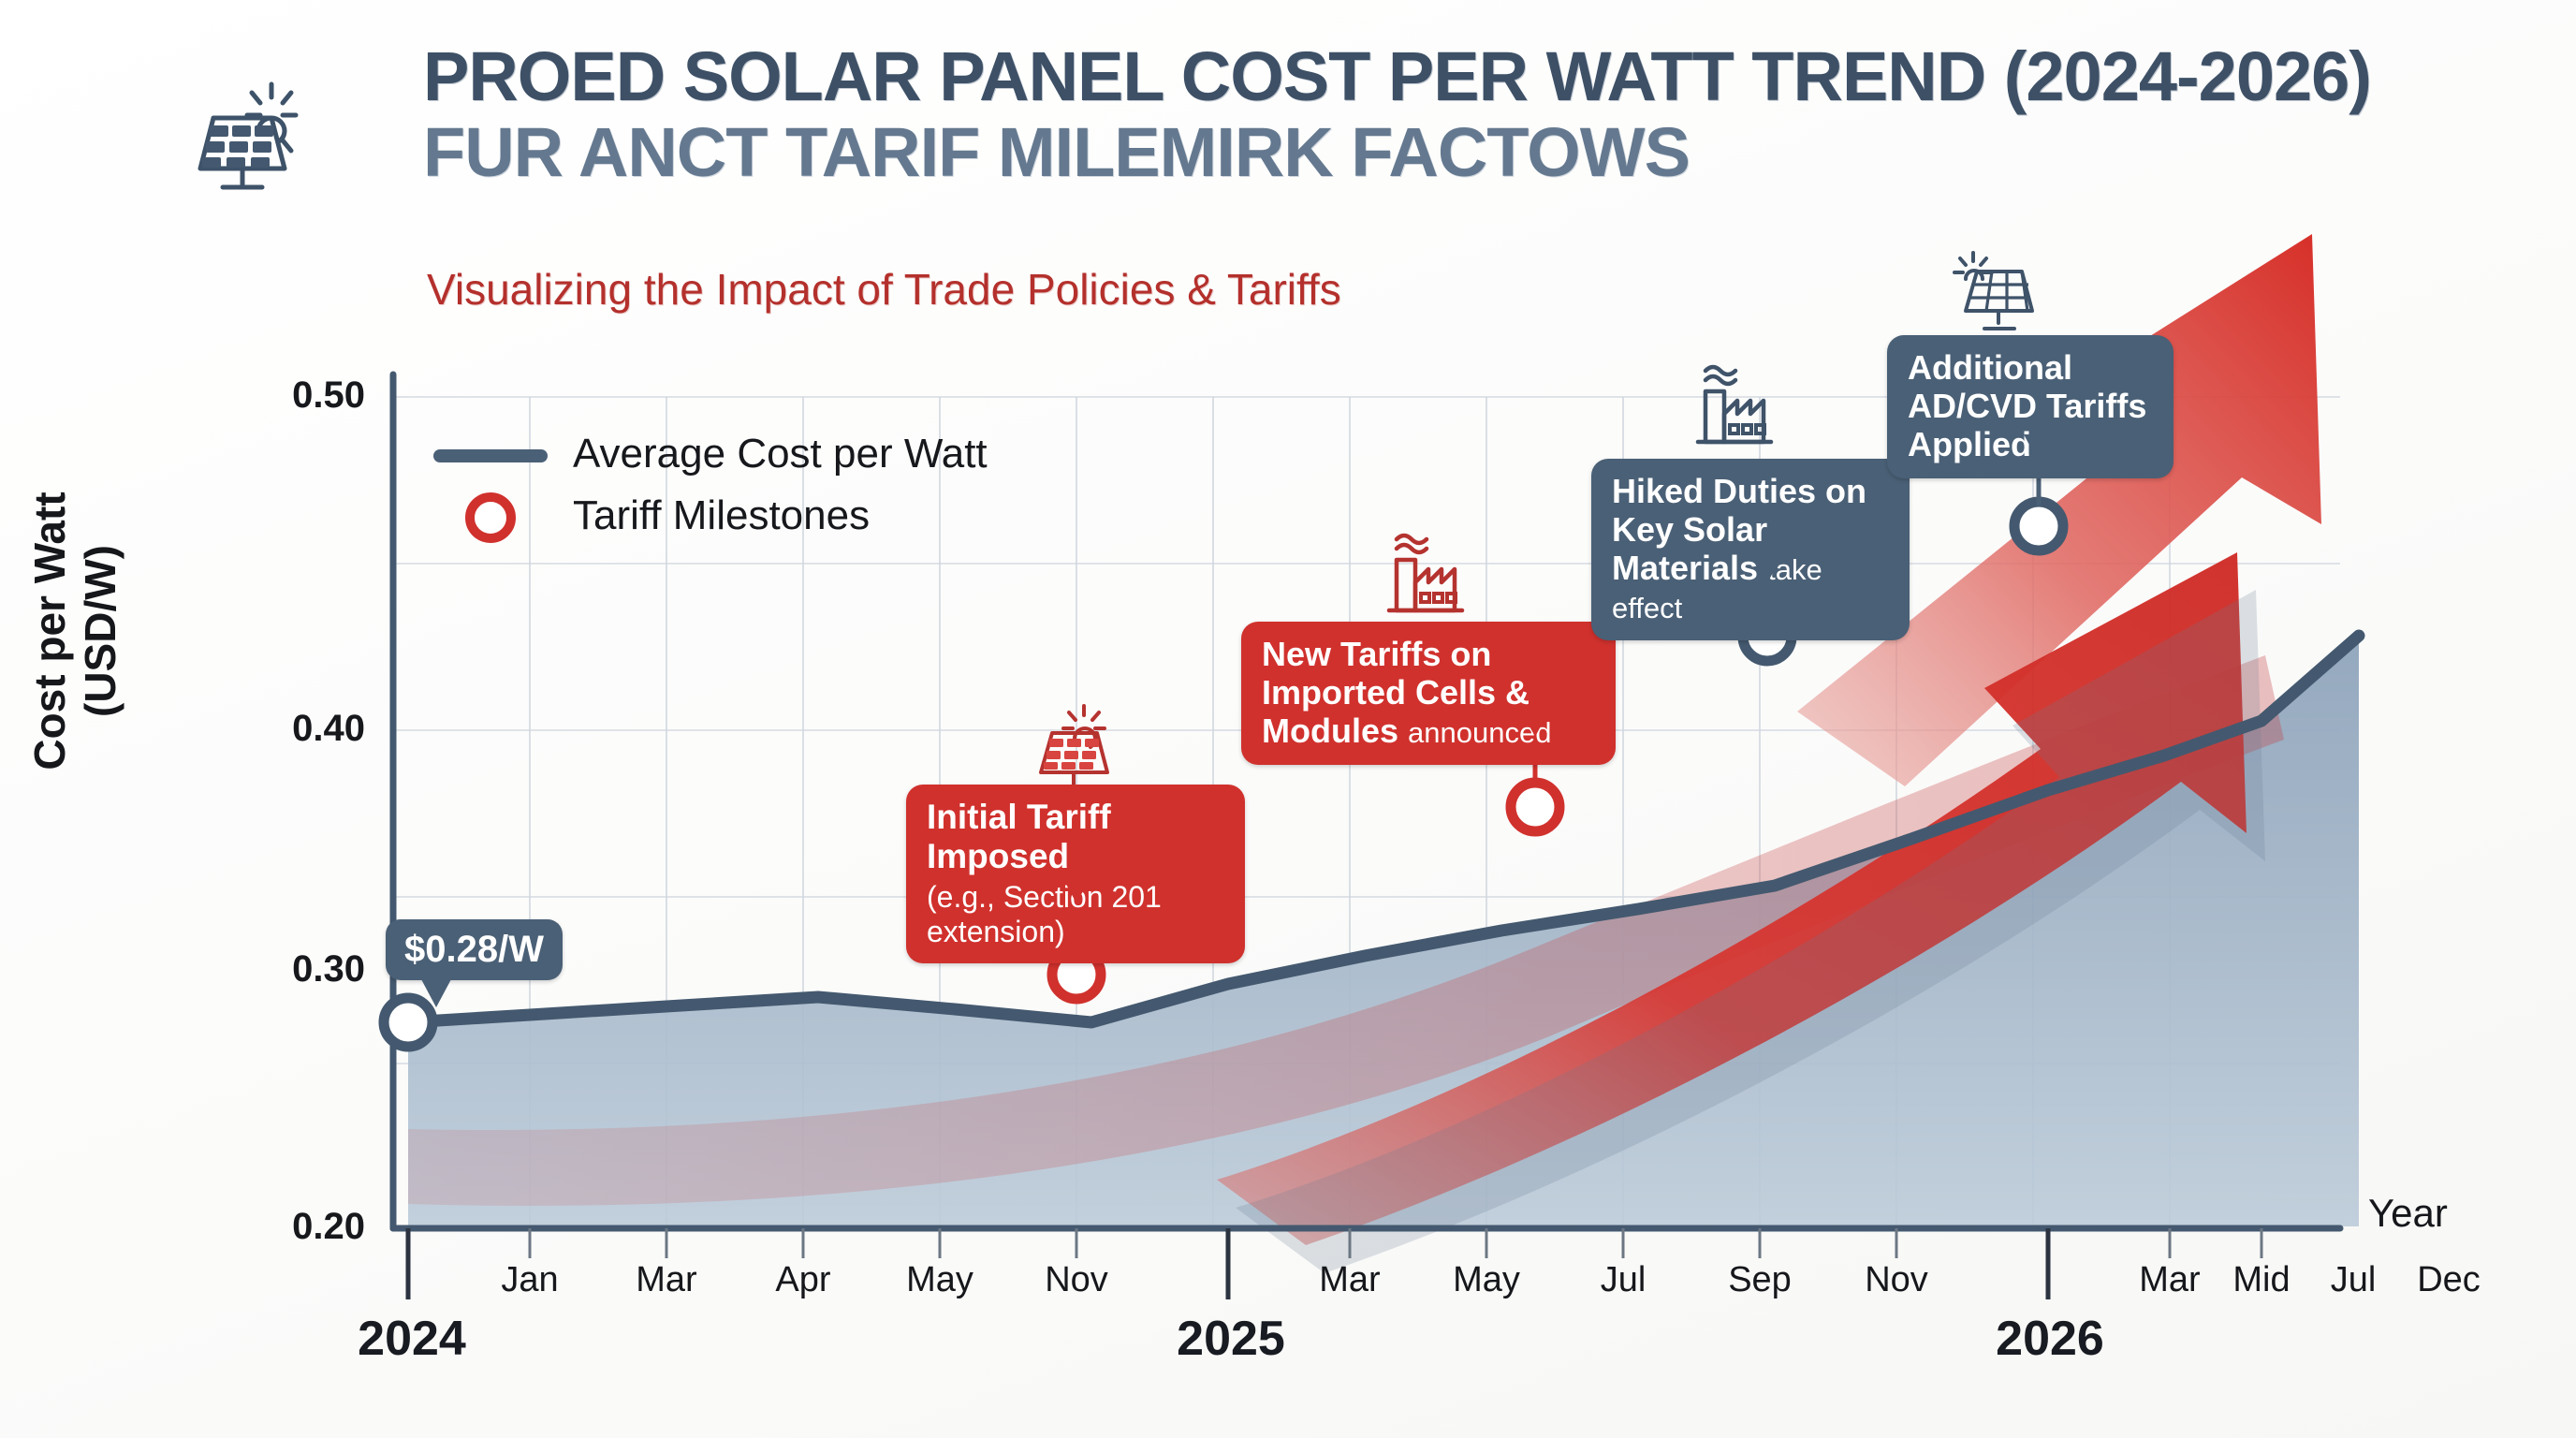 This screenshot has height=1438, width=2576. What do you see at coordinates (1350, 1279) in the screenshot?
I see `x-tick-mar-2025: Mar` at bounding box center [1350, 1279].